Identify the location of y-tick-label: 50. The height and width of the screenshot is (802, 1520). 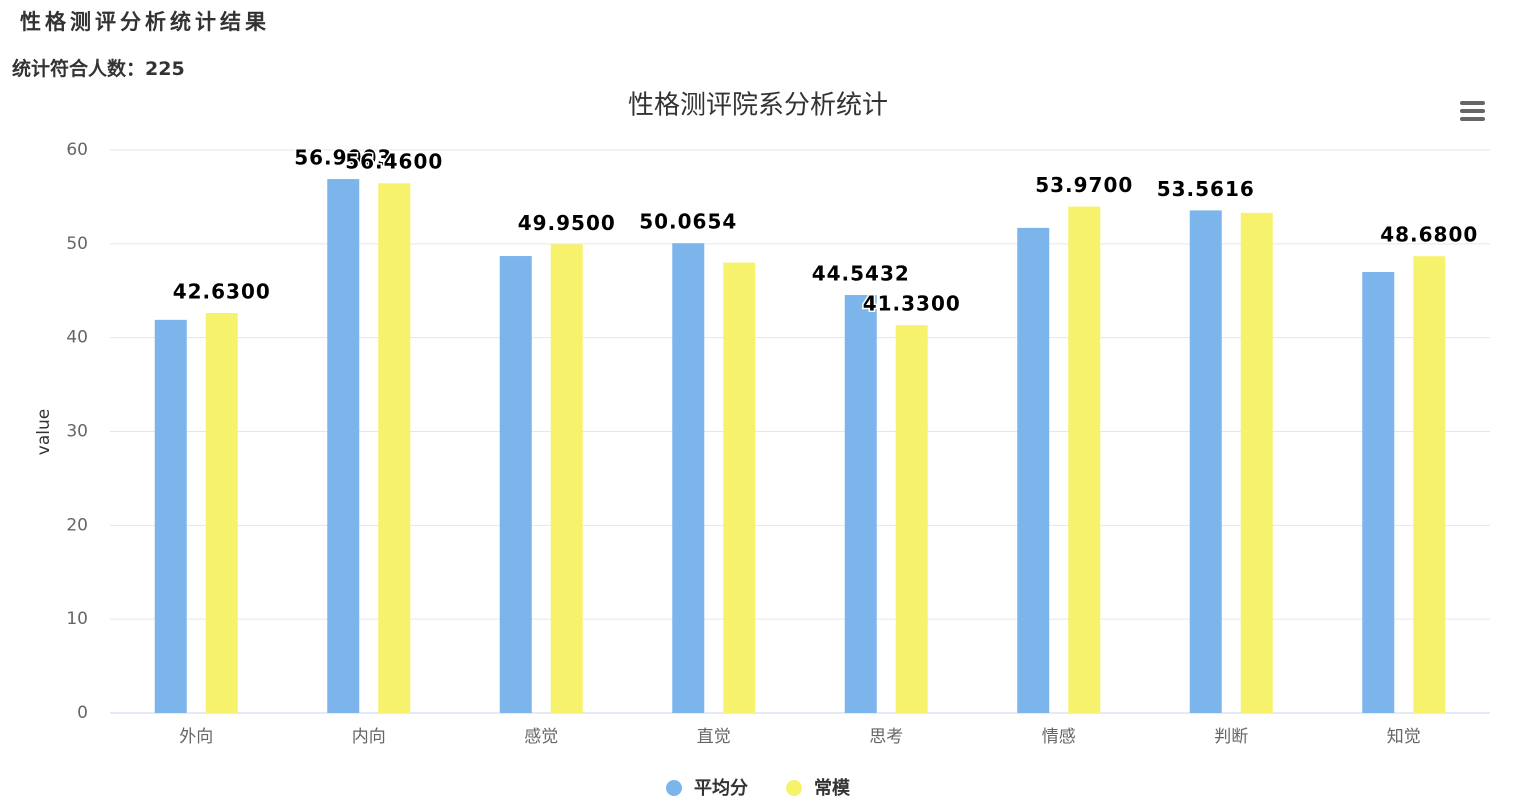
(77, 244).